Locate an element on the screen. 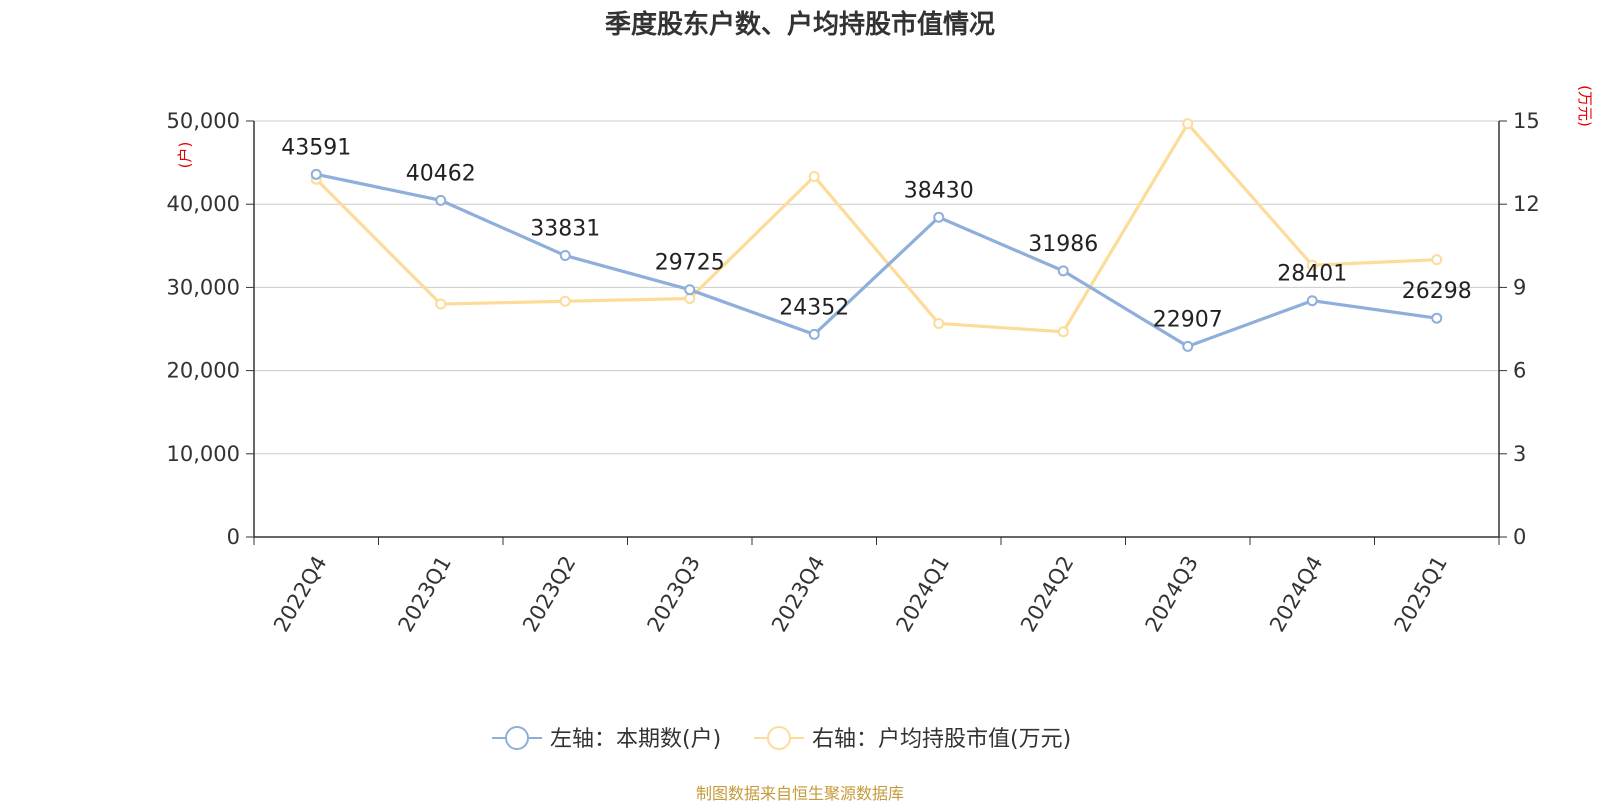 This screenshot has height=804, width=1600. x-tick-label: 2024Q4 is located at coordinates (1296, 594).